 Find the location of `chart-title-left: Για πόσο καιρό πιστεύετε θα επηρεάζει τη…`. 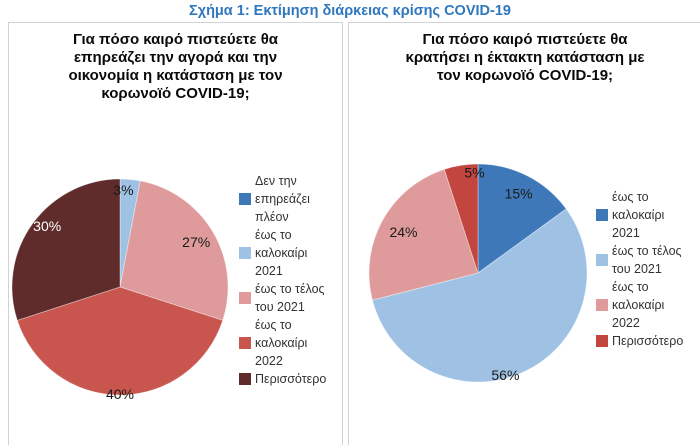

chart-title-left: Για πόσο καιρό πιστεύετε θα επηρεάζει τη… is located at coordinates (175, 66).